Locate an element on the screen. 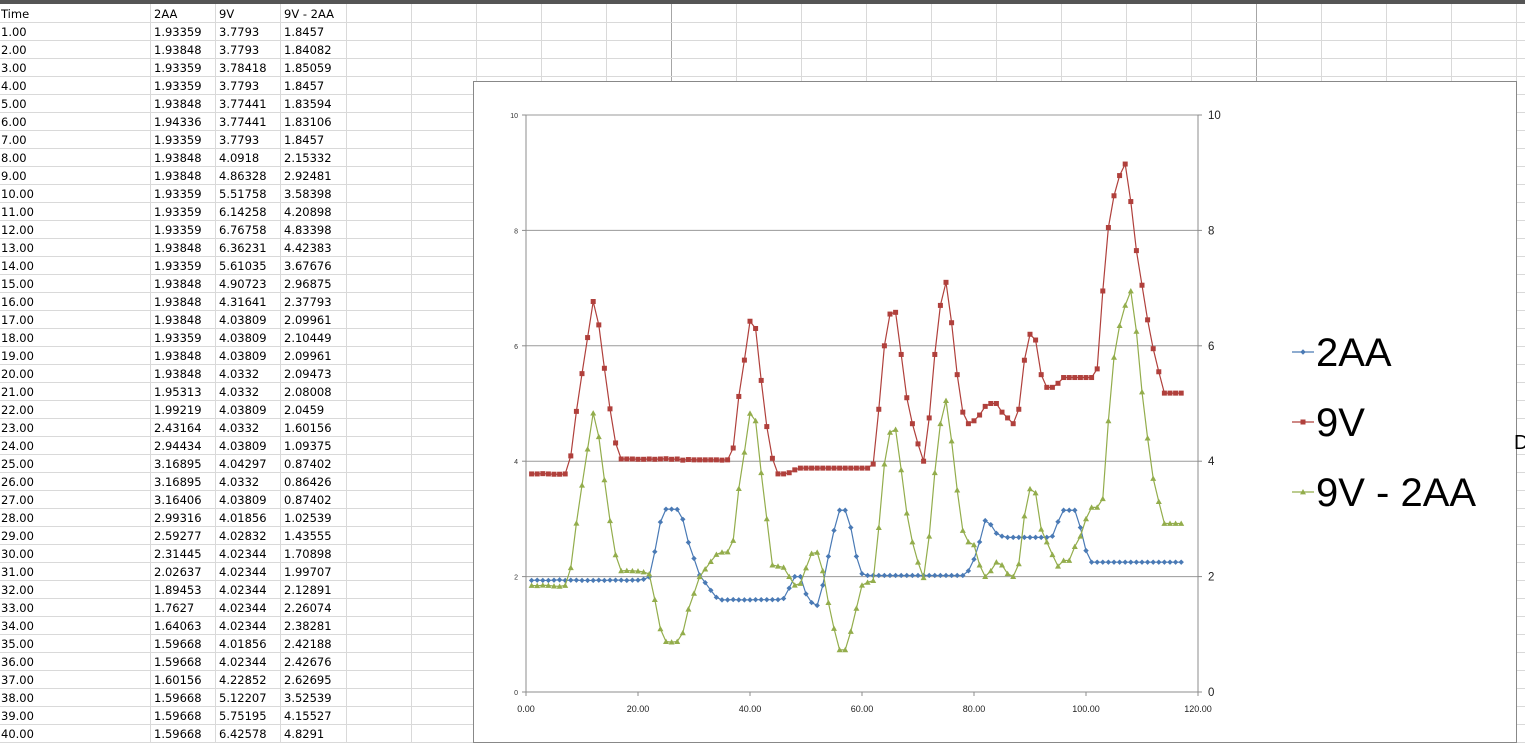 The height and width of the screenshot is (743, 1525). cell-9v: 6.76758 is located at coordinates (243, 230).